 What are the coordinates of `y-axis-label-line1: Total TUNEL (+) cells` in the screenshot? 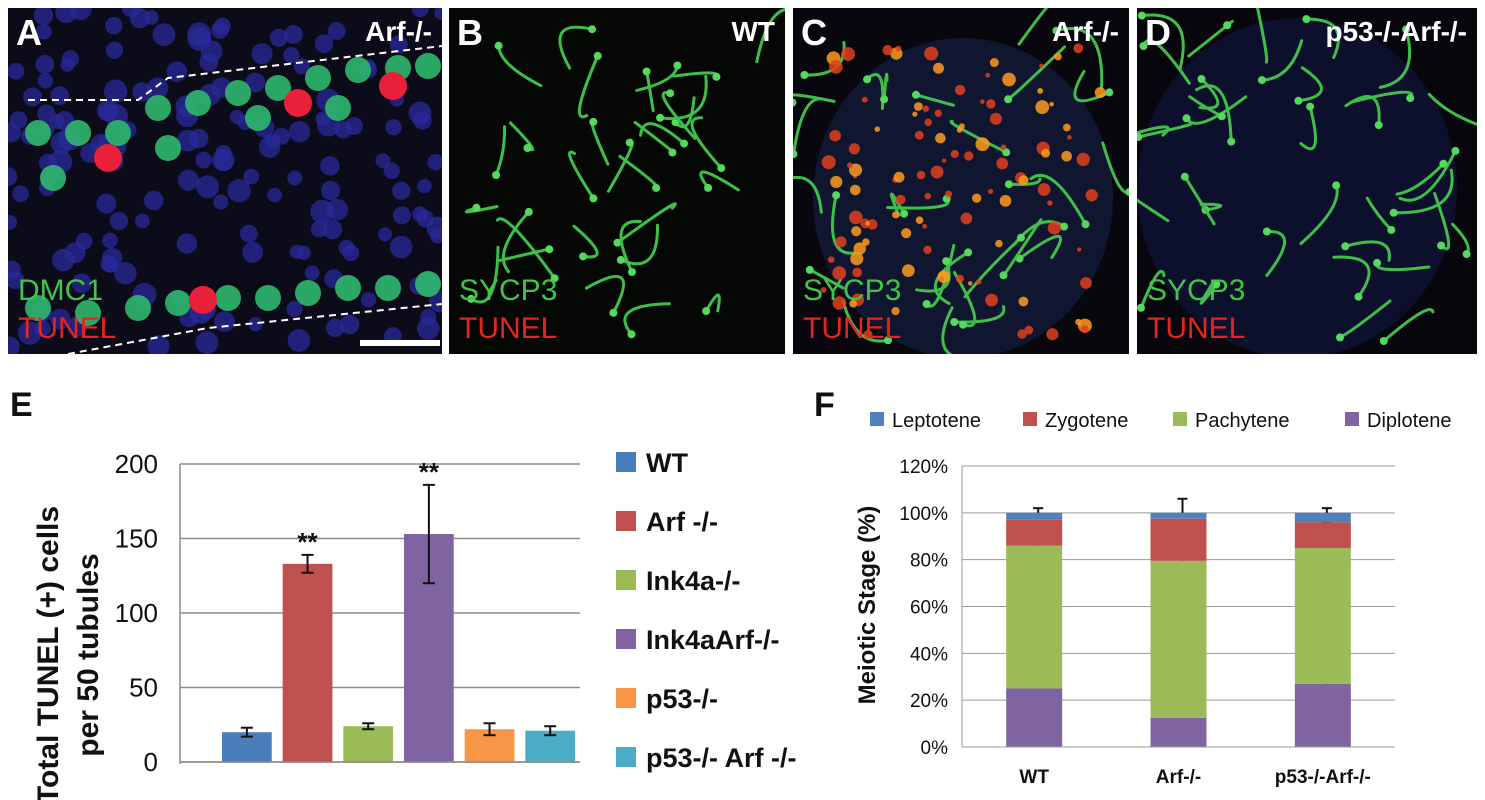 It's located at (48, 653).